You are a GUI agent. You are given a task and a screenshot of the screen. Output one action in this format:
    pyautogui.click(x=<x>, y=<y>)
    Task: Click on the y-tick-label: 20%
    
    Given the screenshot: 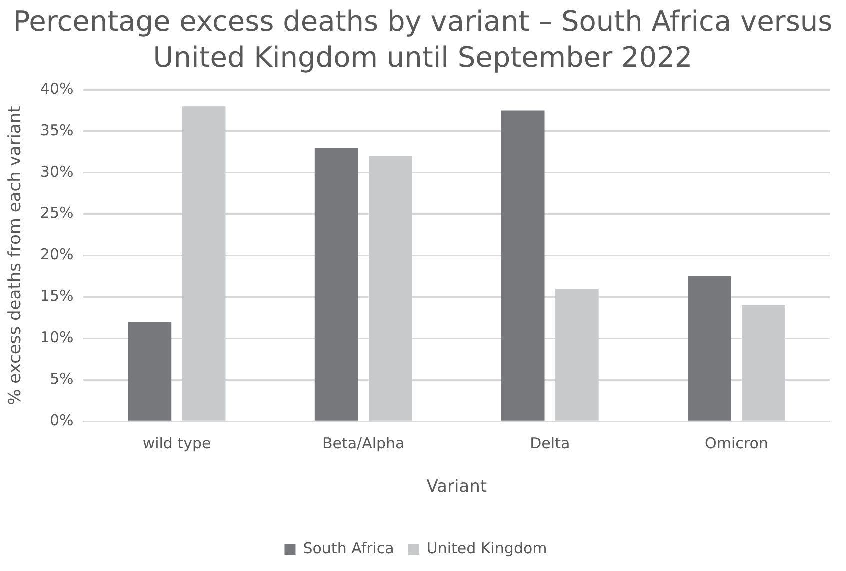 What is the action you would take?
    pyautogui.click(x=57, y=255)
    